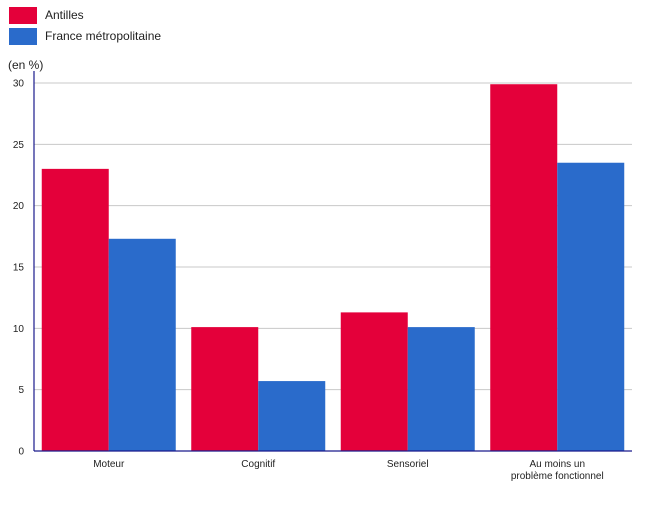 This screenshot has width=656, height=505. I want to click on legend-swatch-france-metropolitaine, so click(23, 36).